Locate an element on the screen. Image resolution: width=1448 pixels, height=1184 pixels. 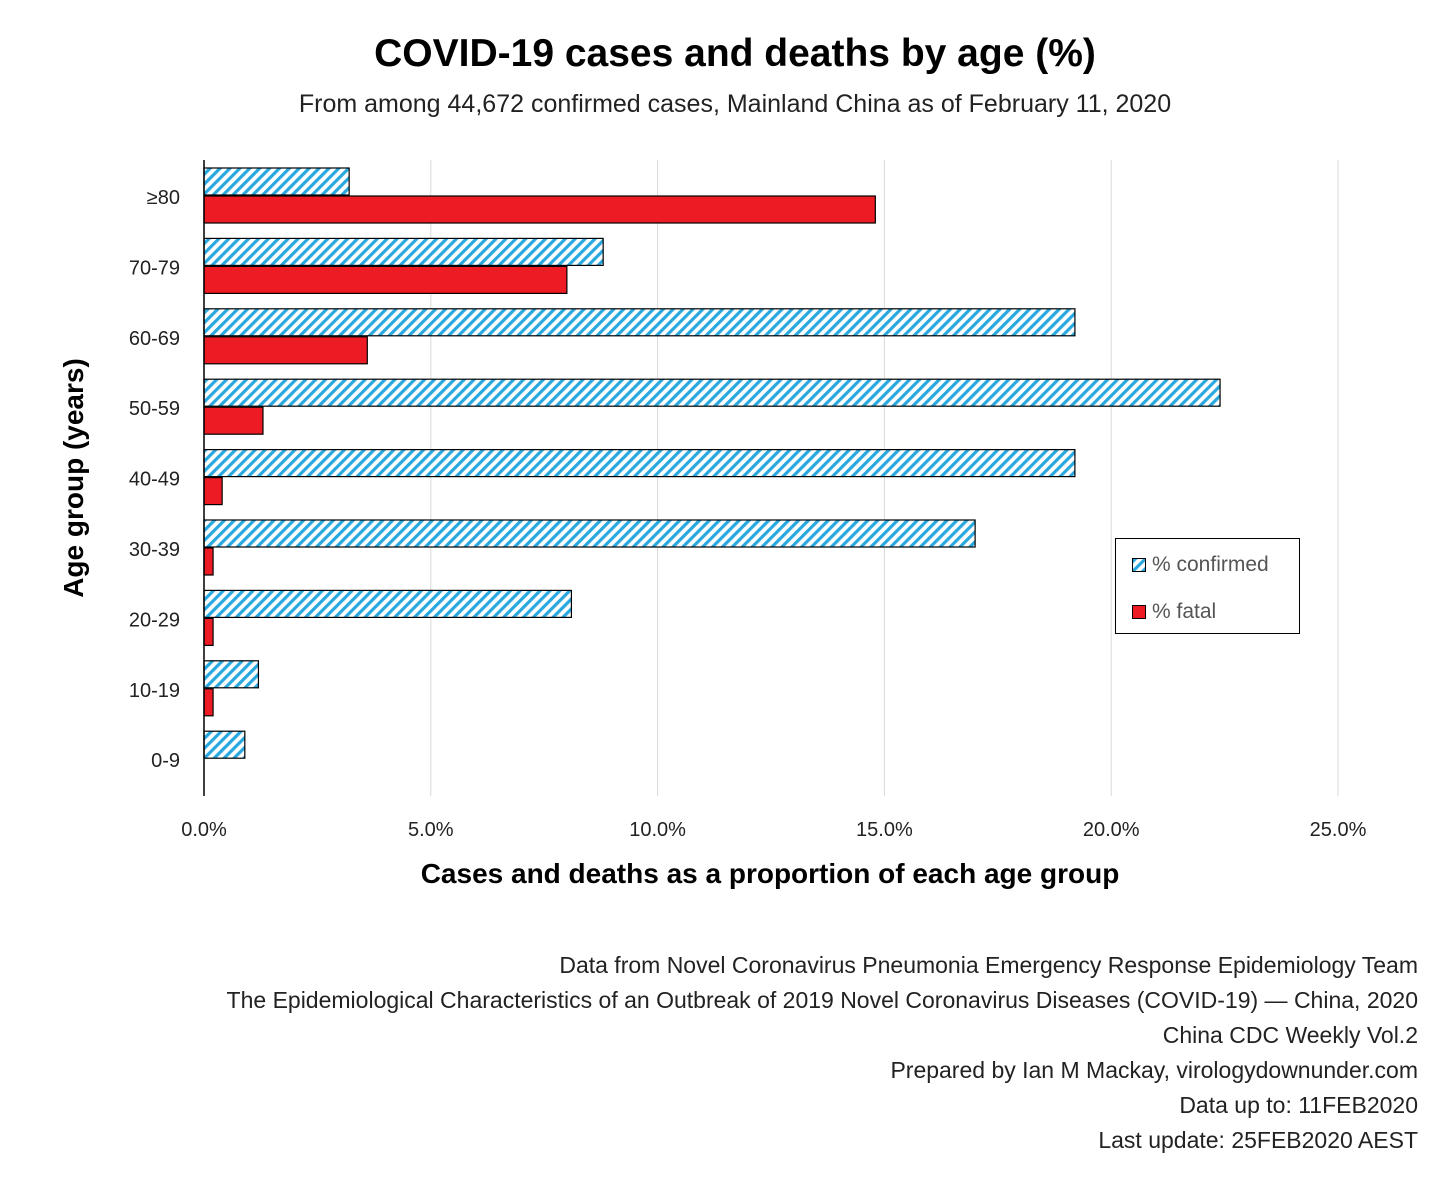
x-tick-label: 5.0% is located at coordinates (431, 830).